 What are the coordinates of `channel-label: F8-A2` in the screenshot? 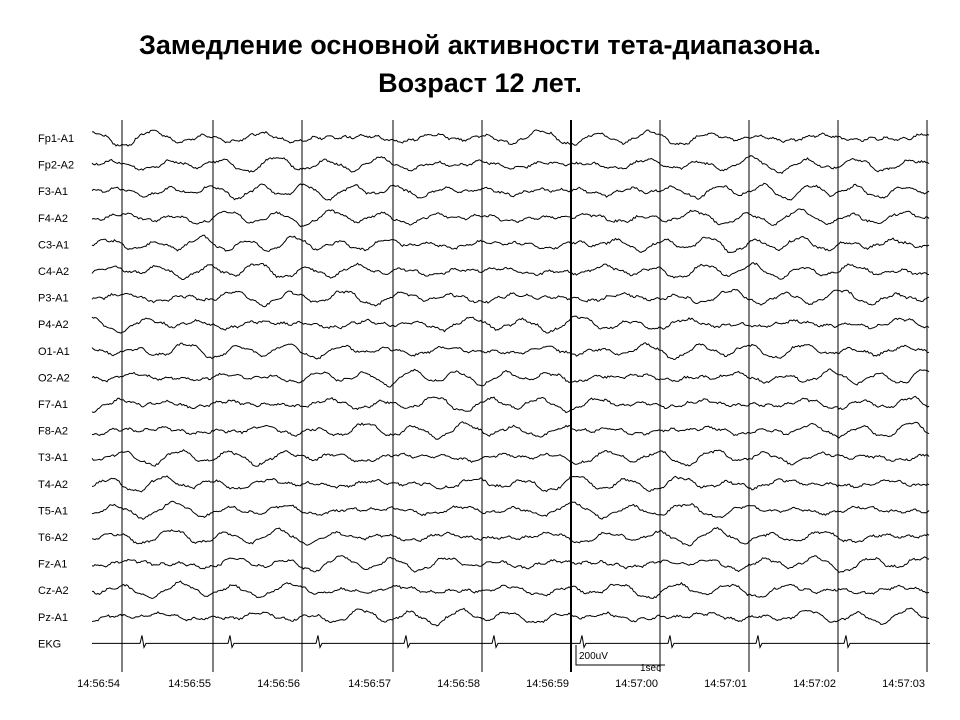 It's located at (53, 432).